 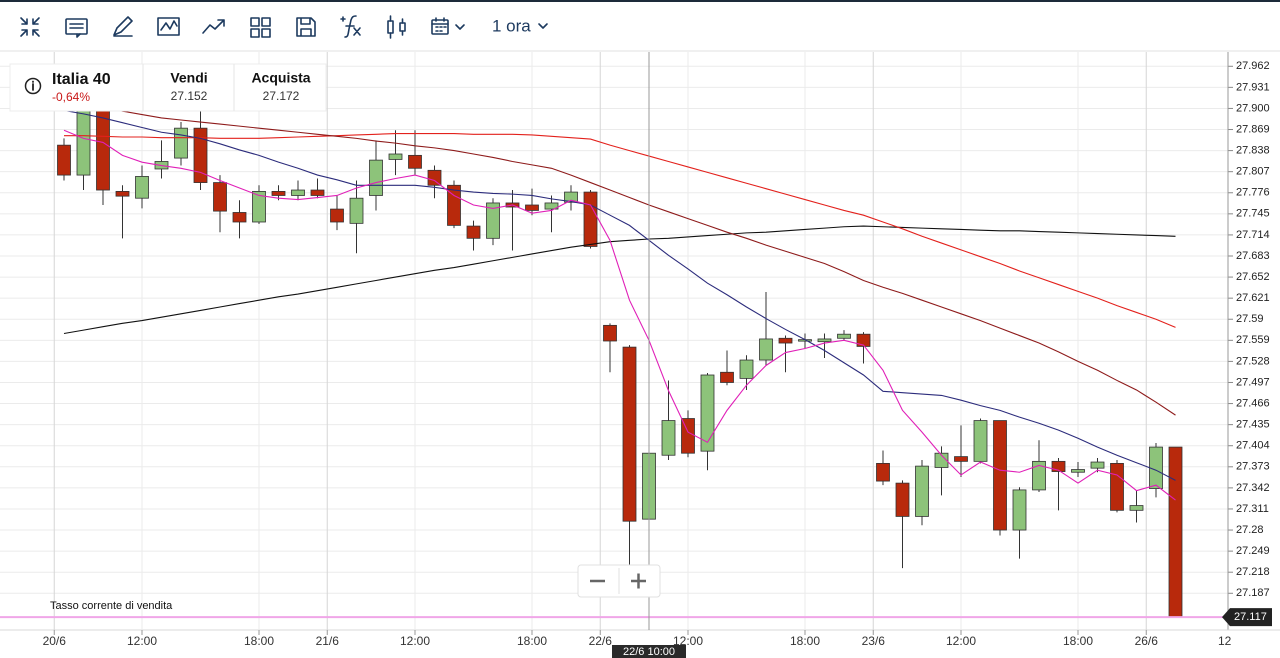 I want to click on y-tick-label: 27.900, so click(x=1253, y=108).